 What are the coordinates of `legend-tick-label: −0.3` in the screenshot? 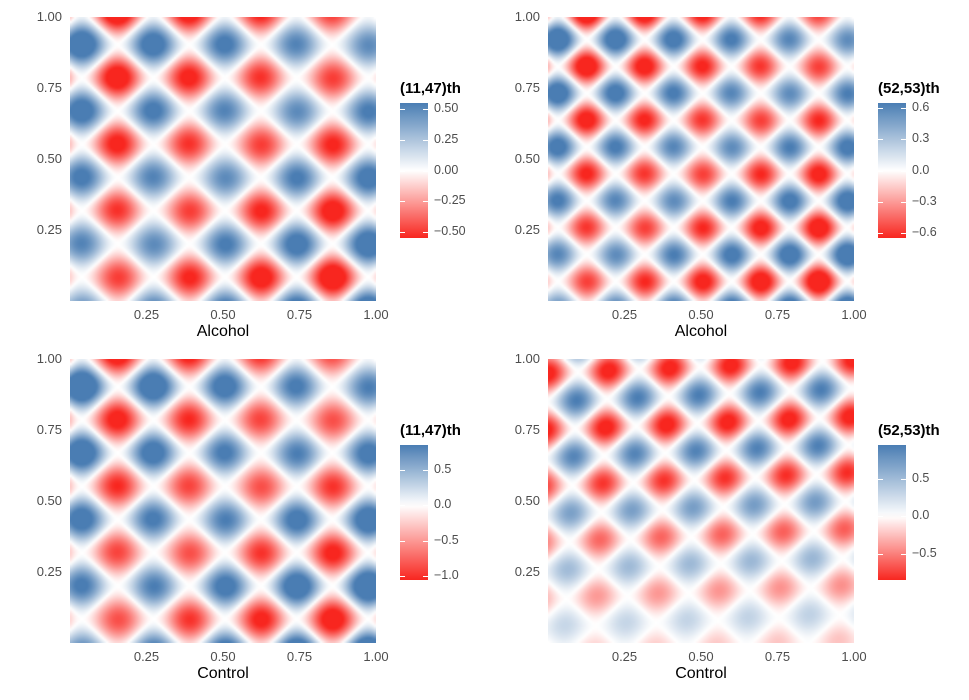 It's located at (924, 200).